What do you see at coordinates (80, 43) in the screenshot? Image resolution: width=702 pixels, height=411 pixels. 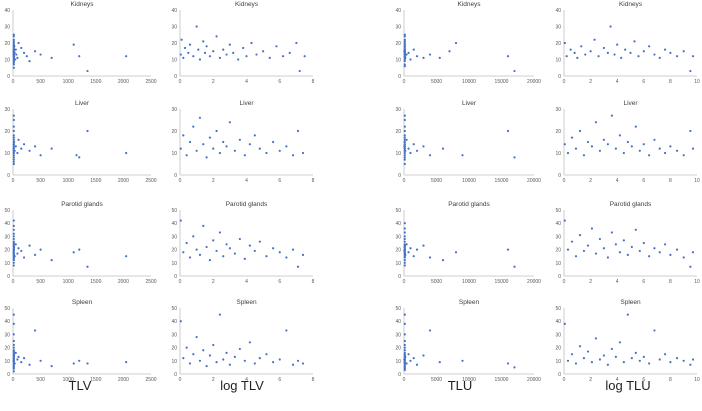 I see `scatter-panel: Kidneys 0 10 20 30 40 0 500 1000 1500 2000 2500` at bounding box center [80, 43].